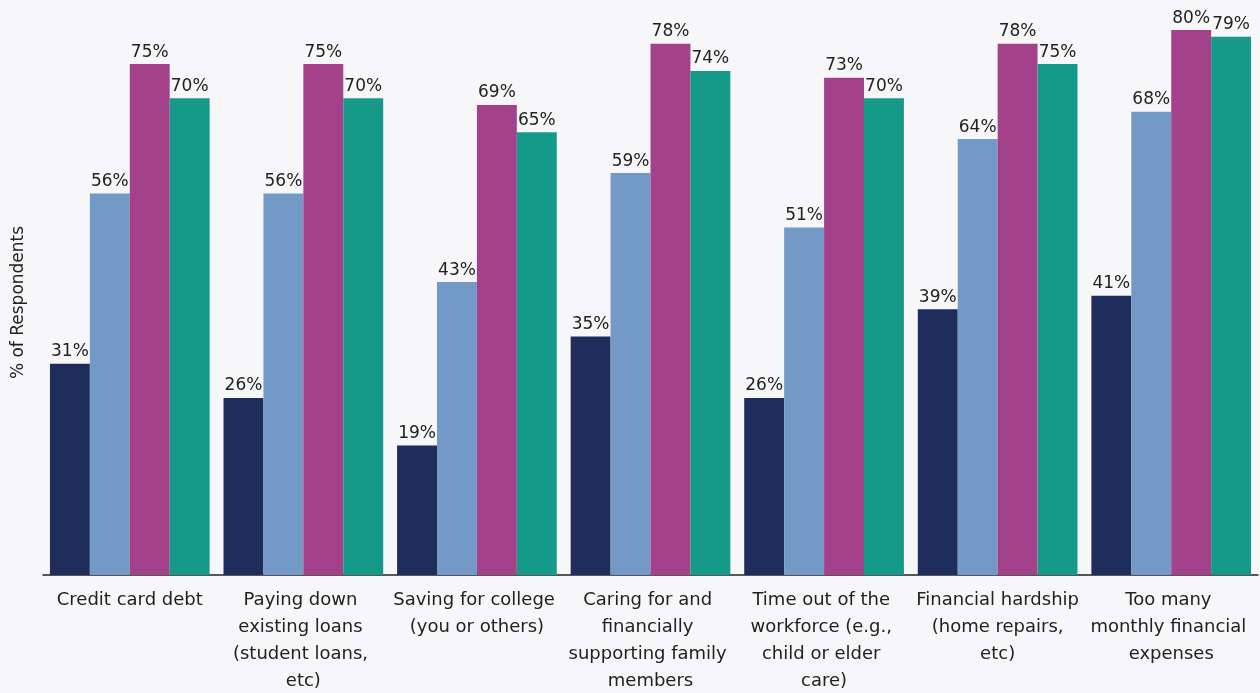 The width and height of the screenshot is (1260, 693). What do you see at coordinates (457, 268) in the screenshot?
I see `data-label: 43%` at bounding box center [457, 268].